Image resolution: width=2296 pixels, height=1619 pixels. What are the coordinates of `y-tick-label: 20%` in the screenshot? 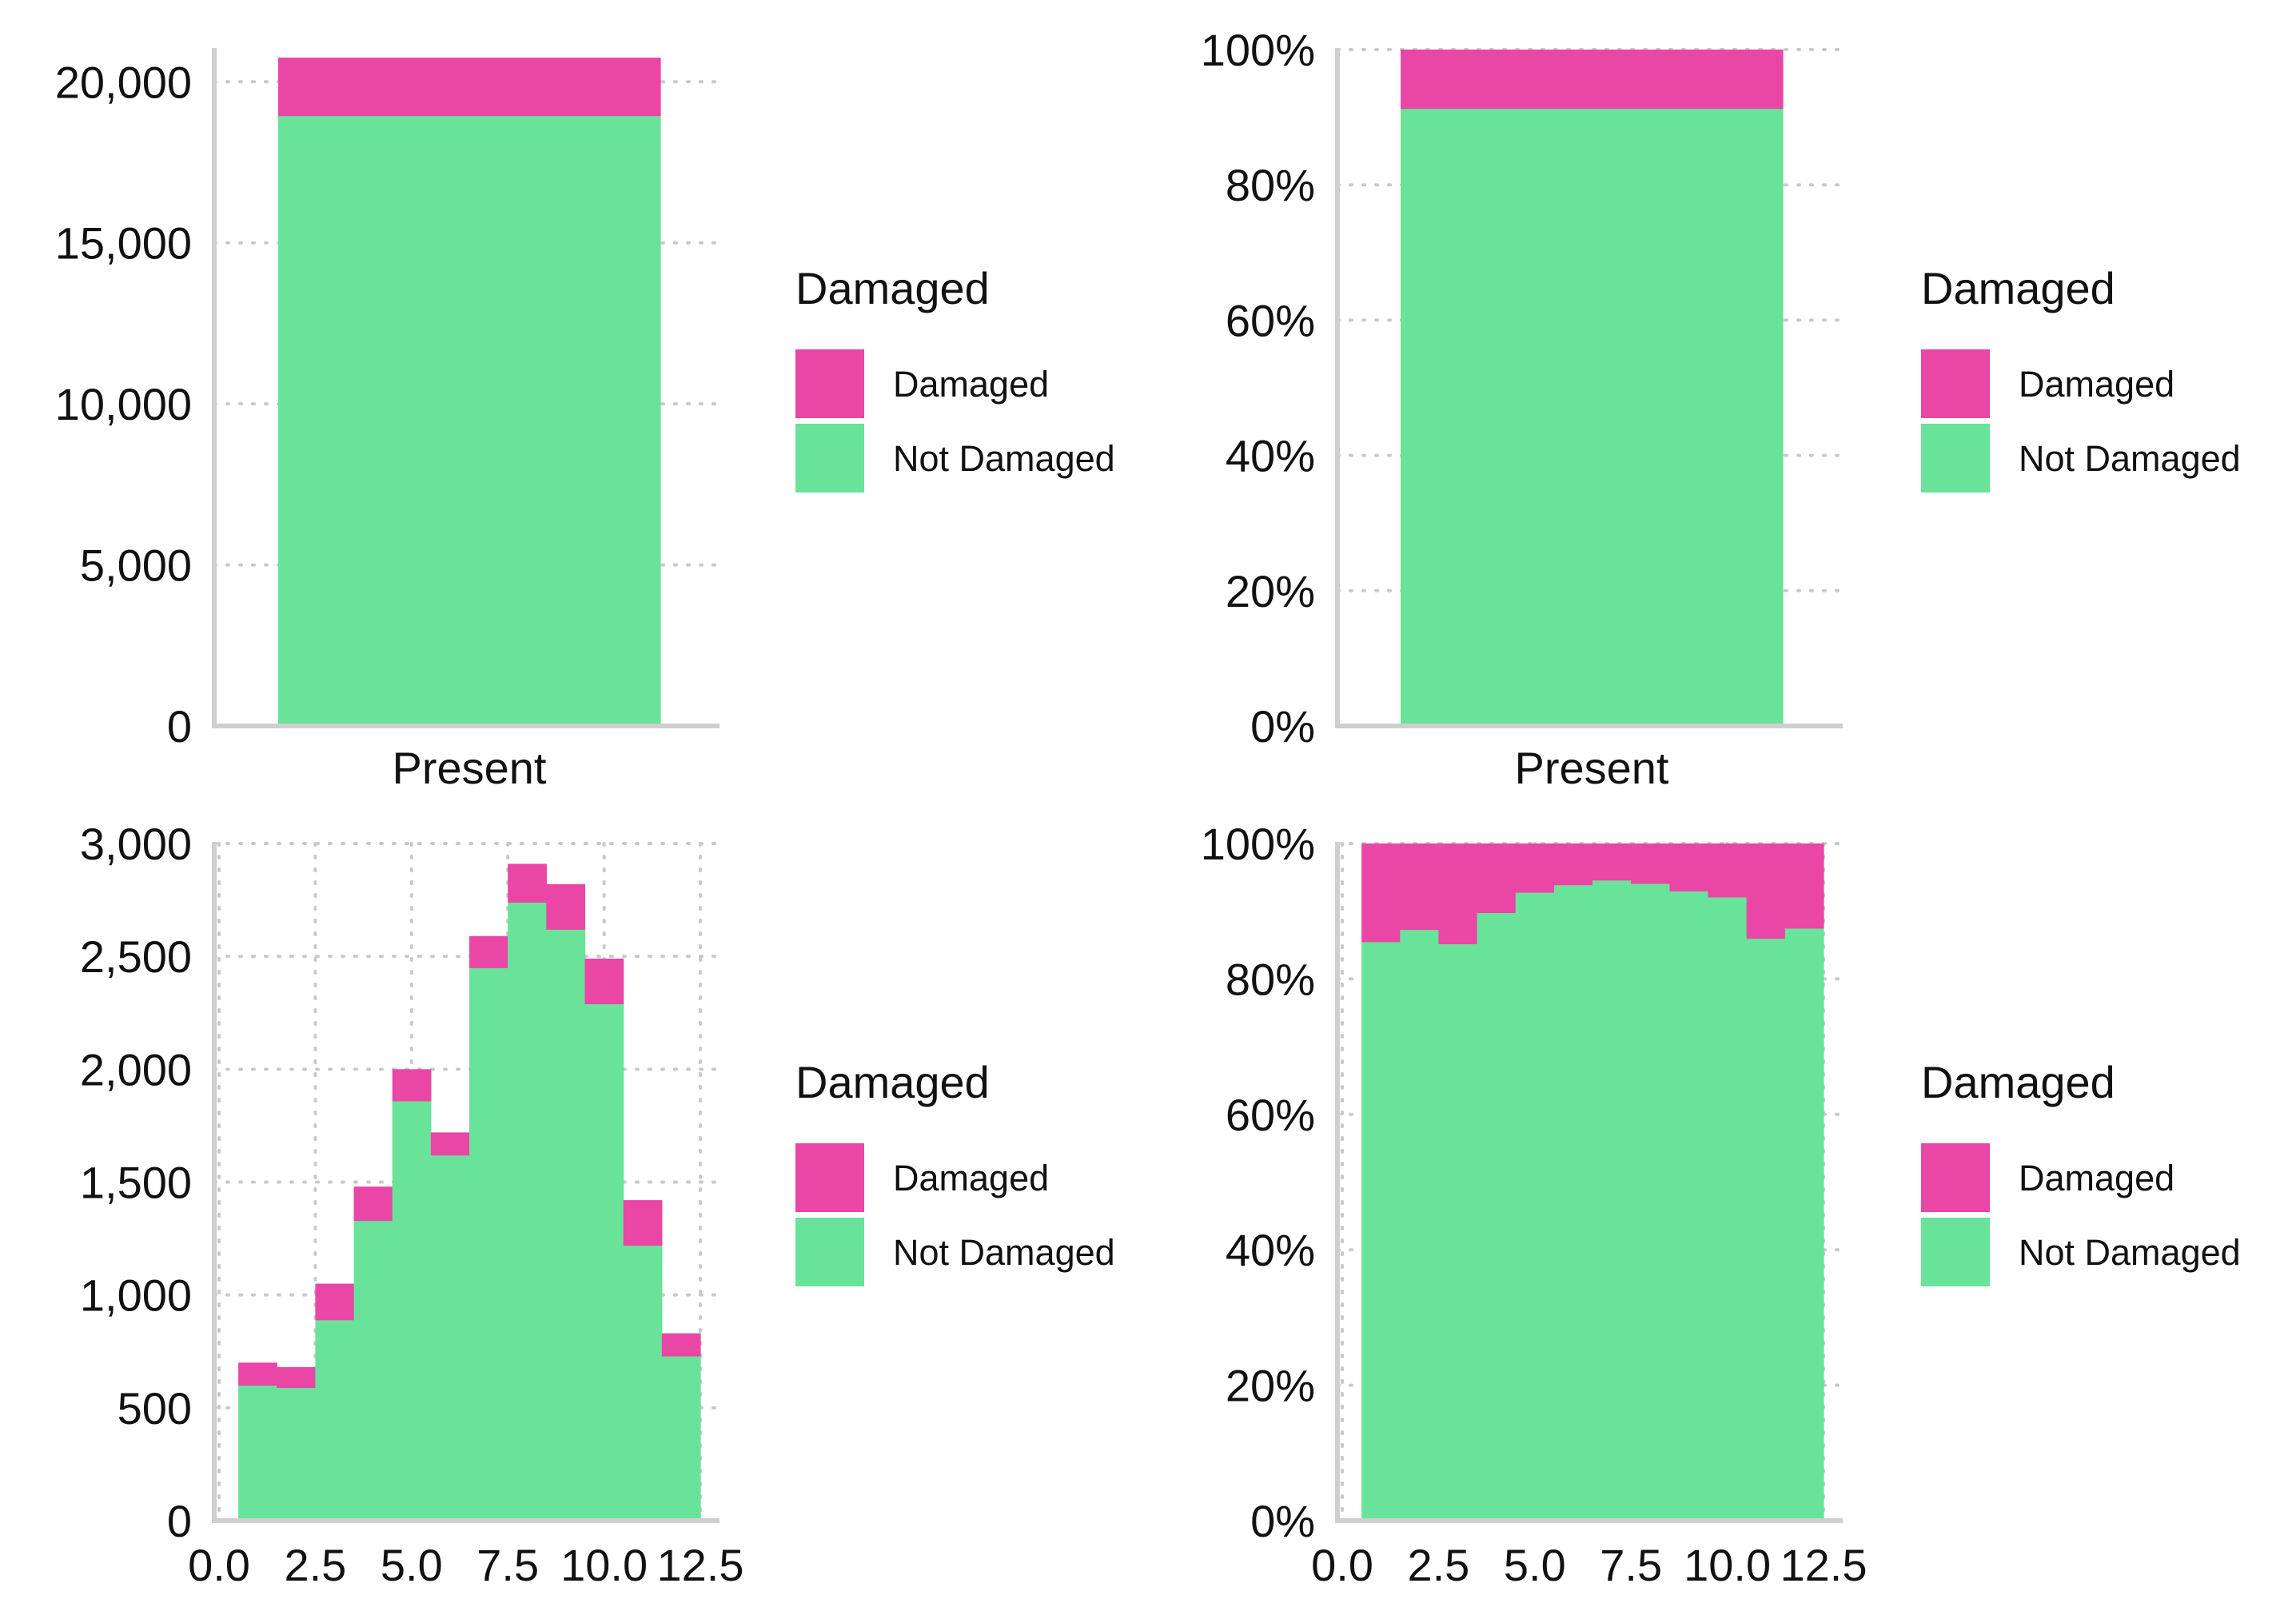 It's located at (1270, 591).